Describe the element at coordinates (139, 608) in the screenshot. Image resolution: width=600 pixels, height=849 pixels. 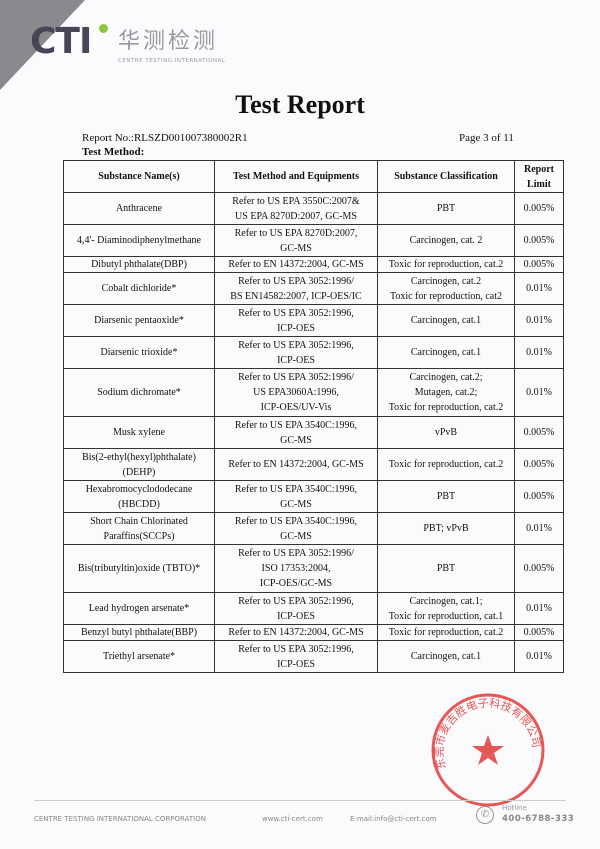
I see `substance-cell: Lead hydrogen arsenate*` at that location.